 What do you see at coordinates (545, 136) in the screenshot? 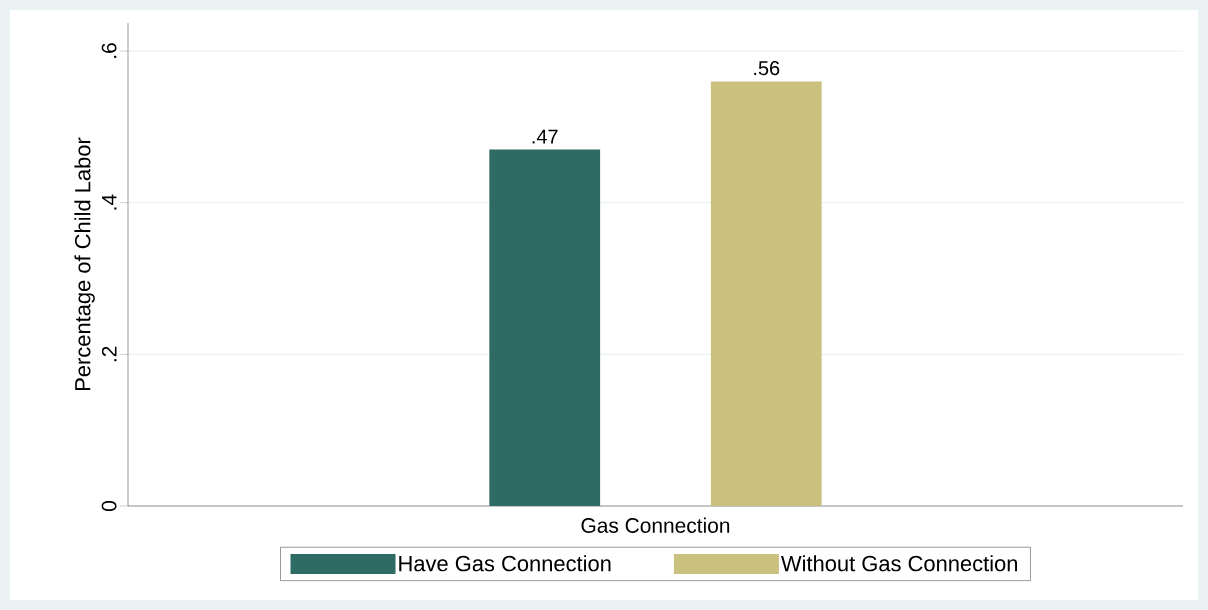
I see `data-label: .47` at bounding box center [545, 136].